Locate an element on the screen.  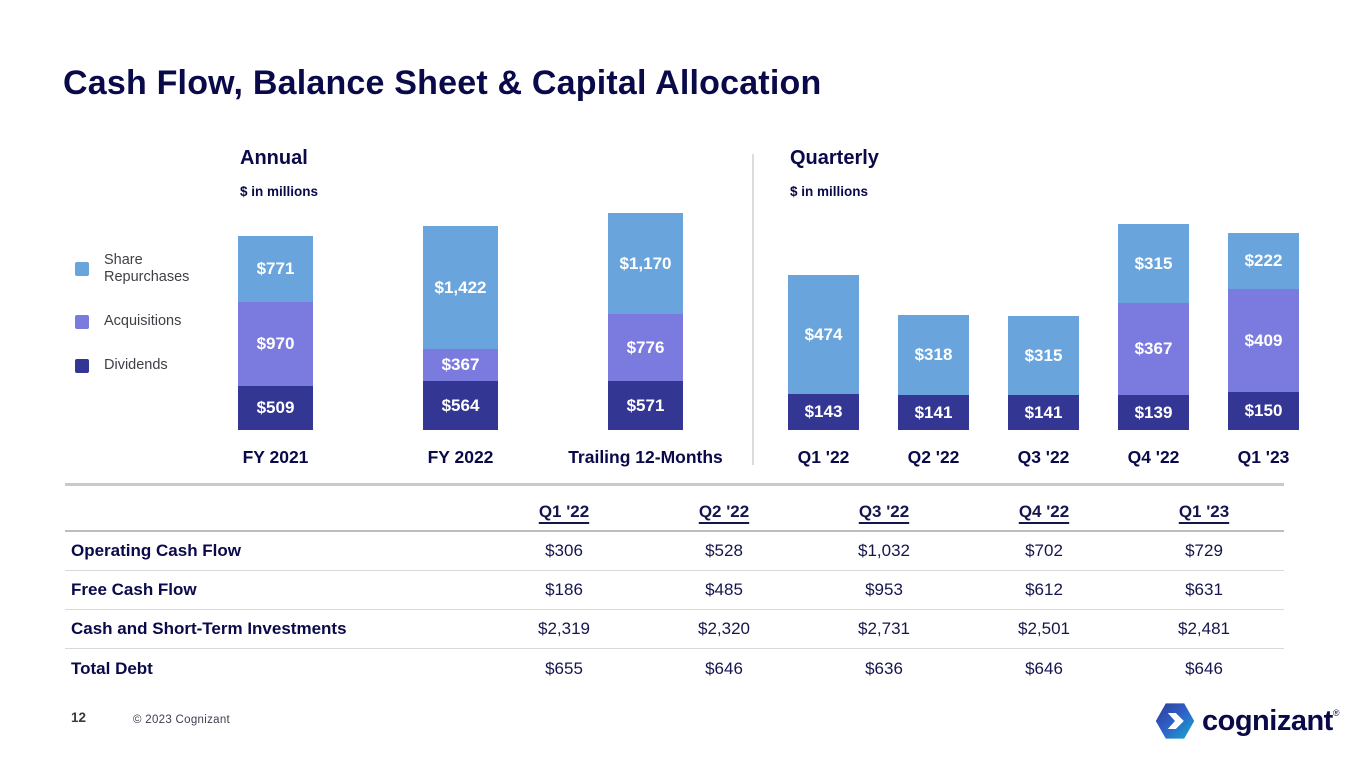
bar-trailing-12-months: $1,170 $776 $571 Trailing 12-Months is located at coordinates (645, 340).